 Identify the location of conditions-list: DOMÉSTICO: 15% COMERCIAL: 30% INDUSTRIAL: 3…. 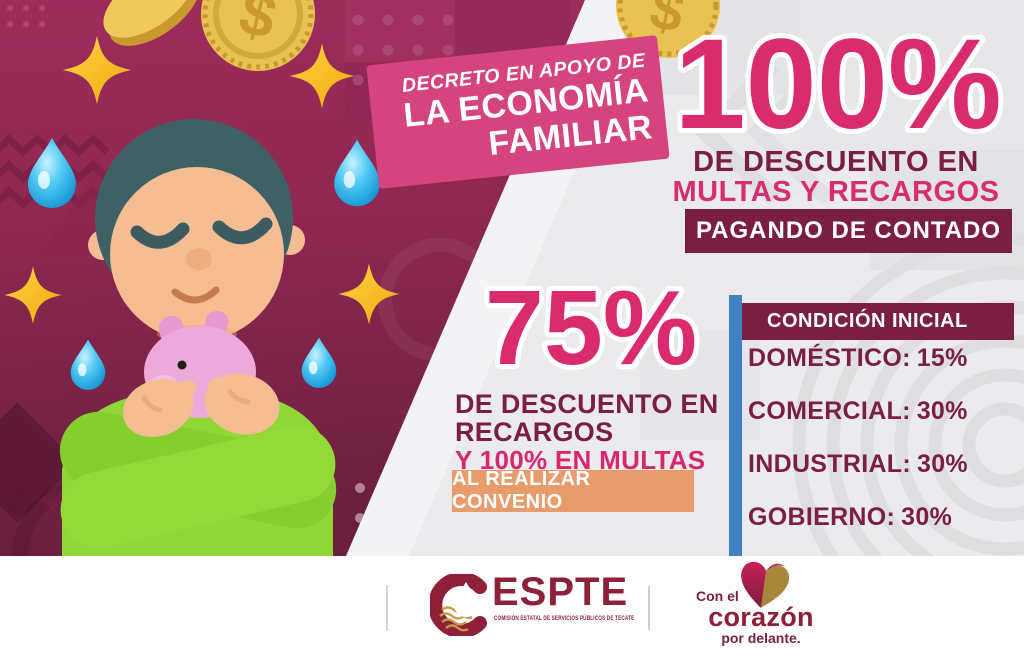
(883, 450).